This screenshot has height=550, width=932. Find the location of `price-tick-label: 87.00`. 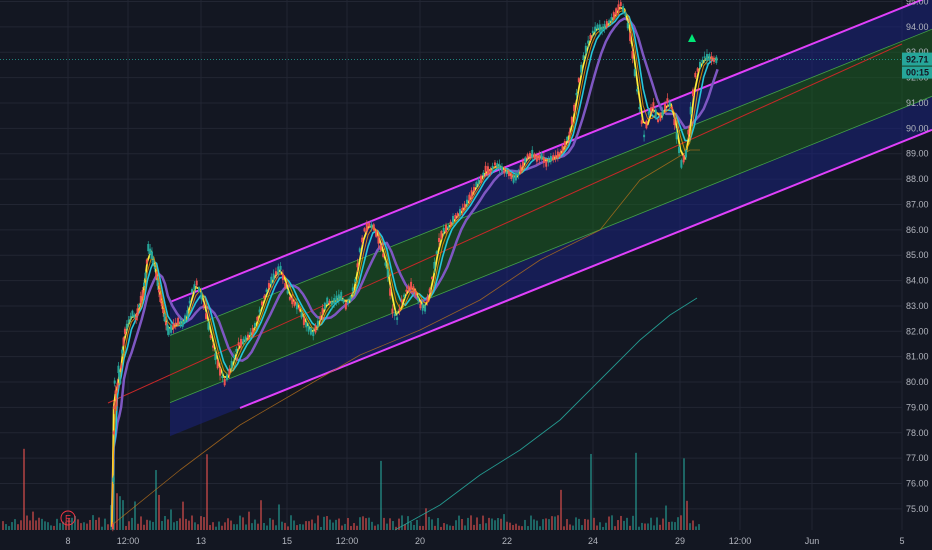

price-tick-label: 87.00 is located at coordinates (917, 204).